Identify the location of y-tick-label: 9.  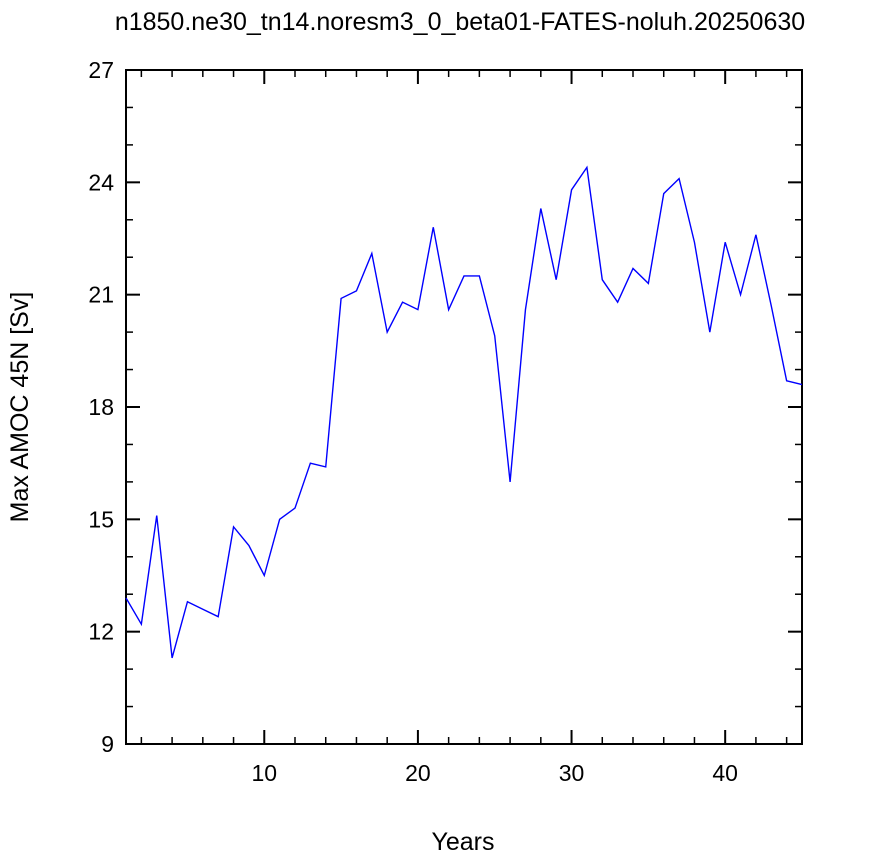
(107, 744).